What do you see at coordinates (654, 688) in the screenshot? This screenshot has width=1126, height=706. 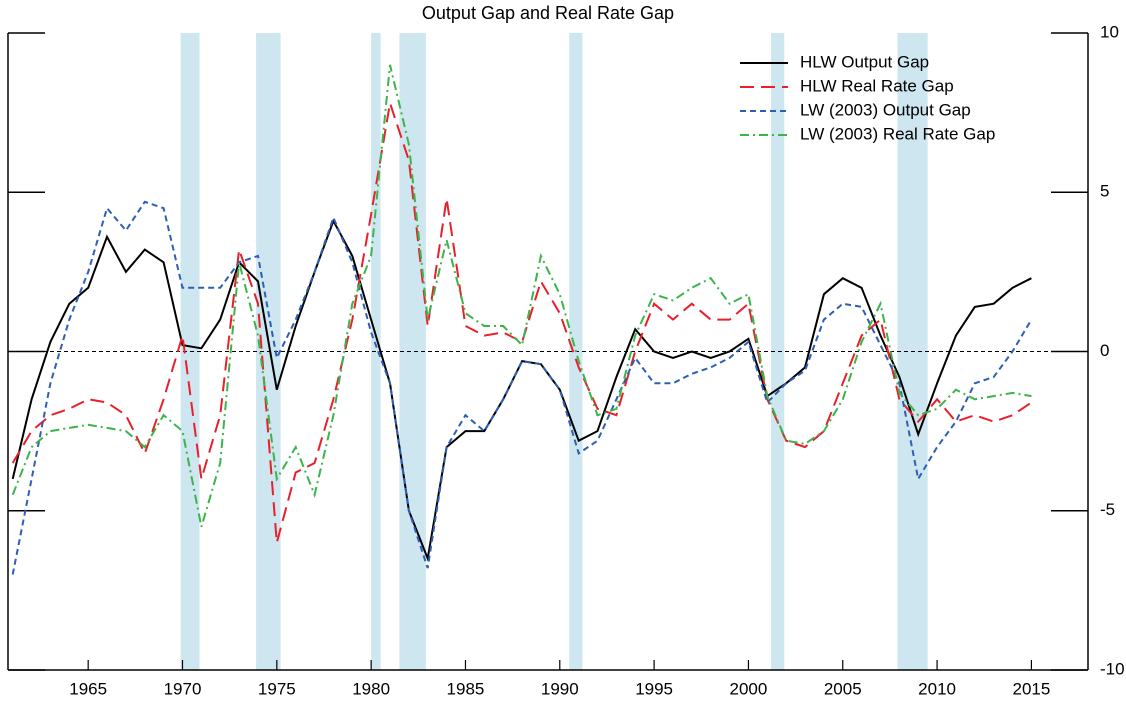 I see `x-tick-label: 1995` at bounding box center [654, 688].